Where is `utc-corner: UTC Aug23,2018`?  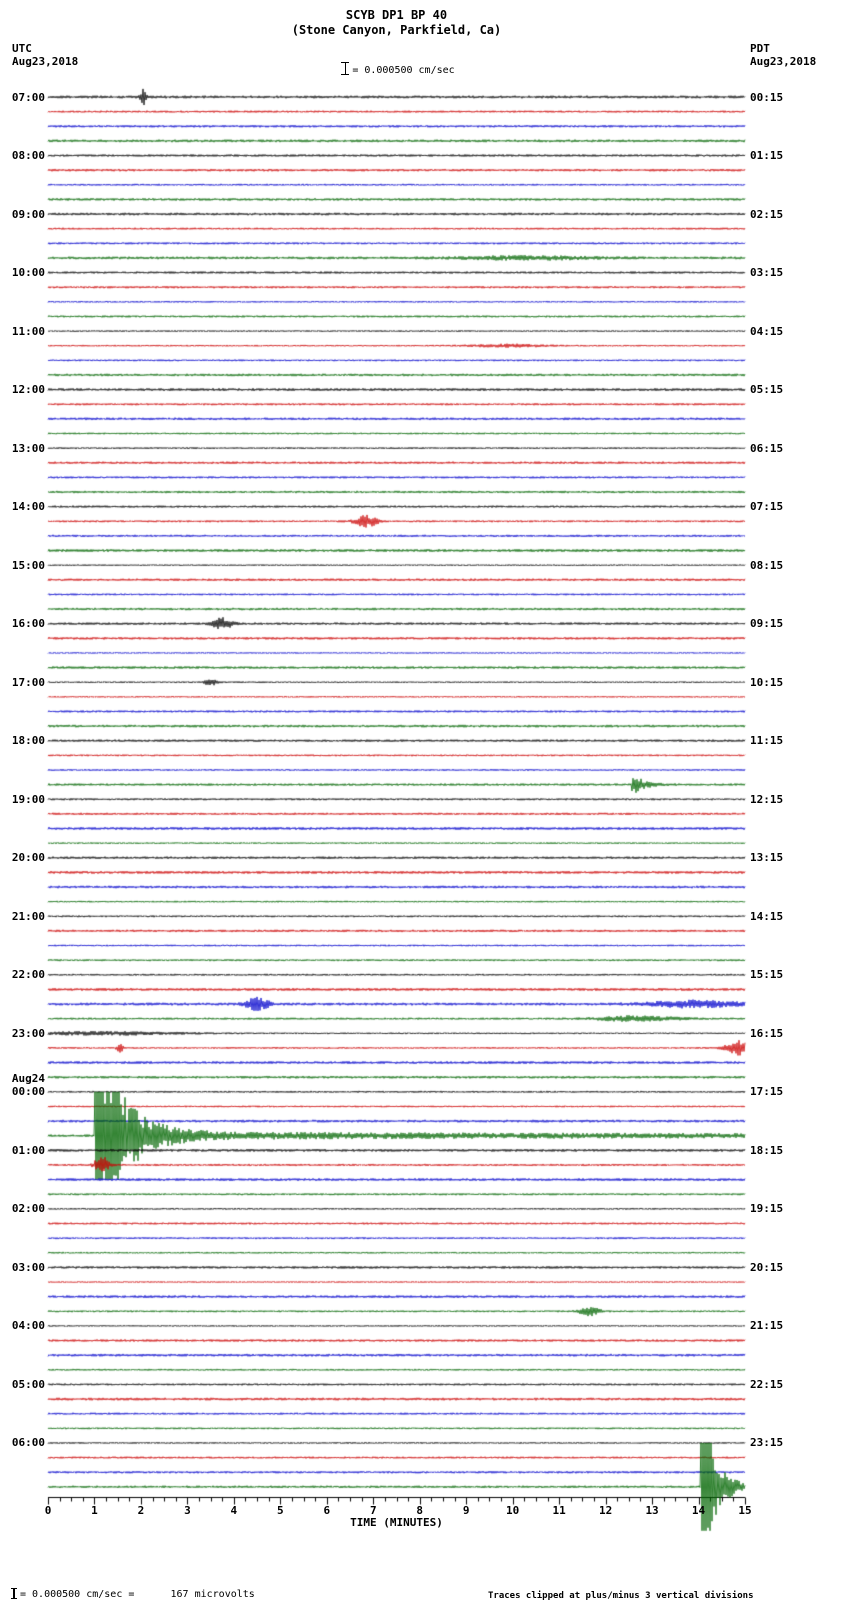 utc-corner: UTC Aug23,2018 is located at coordinates (45, 55).